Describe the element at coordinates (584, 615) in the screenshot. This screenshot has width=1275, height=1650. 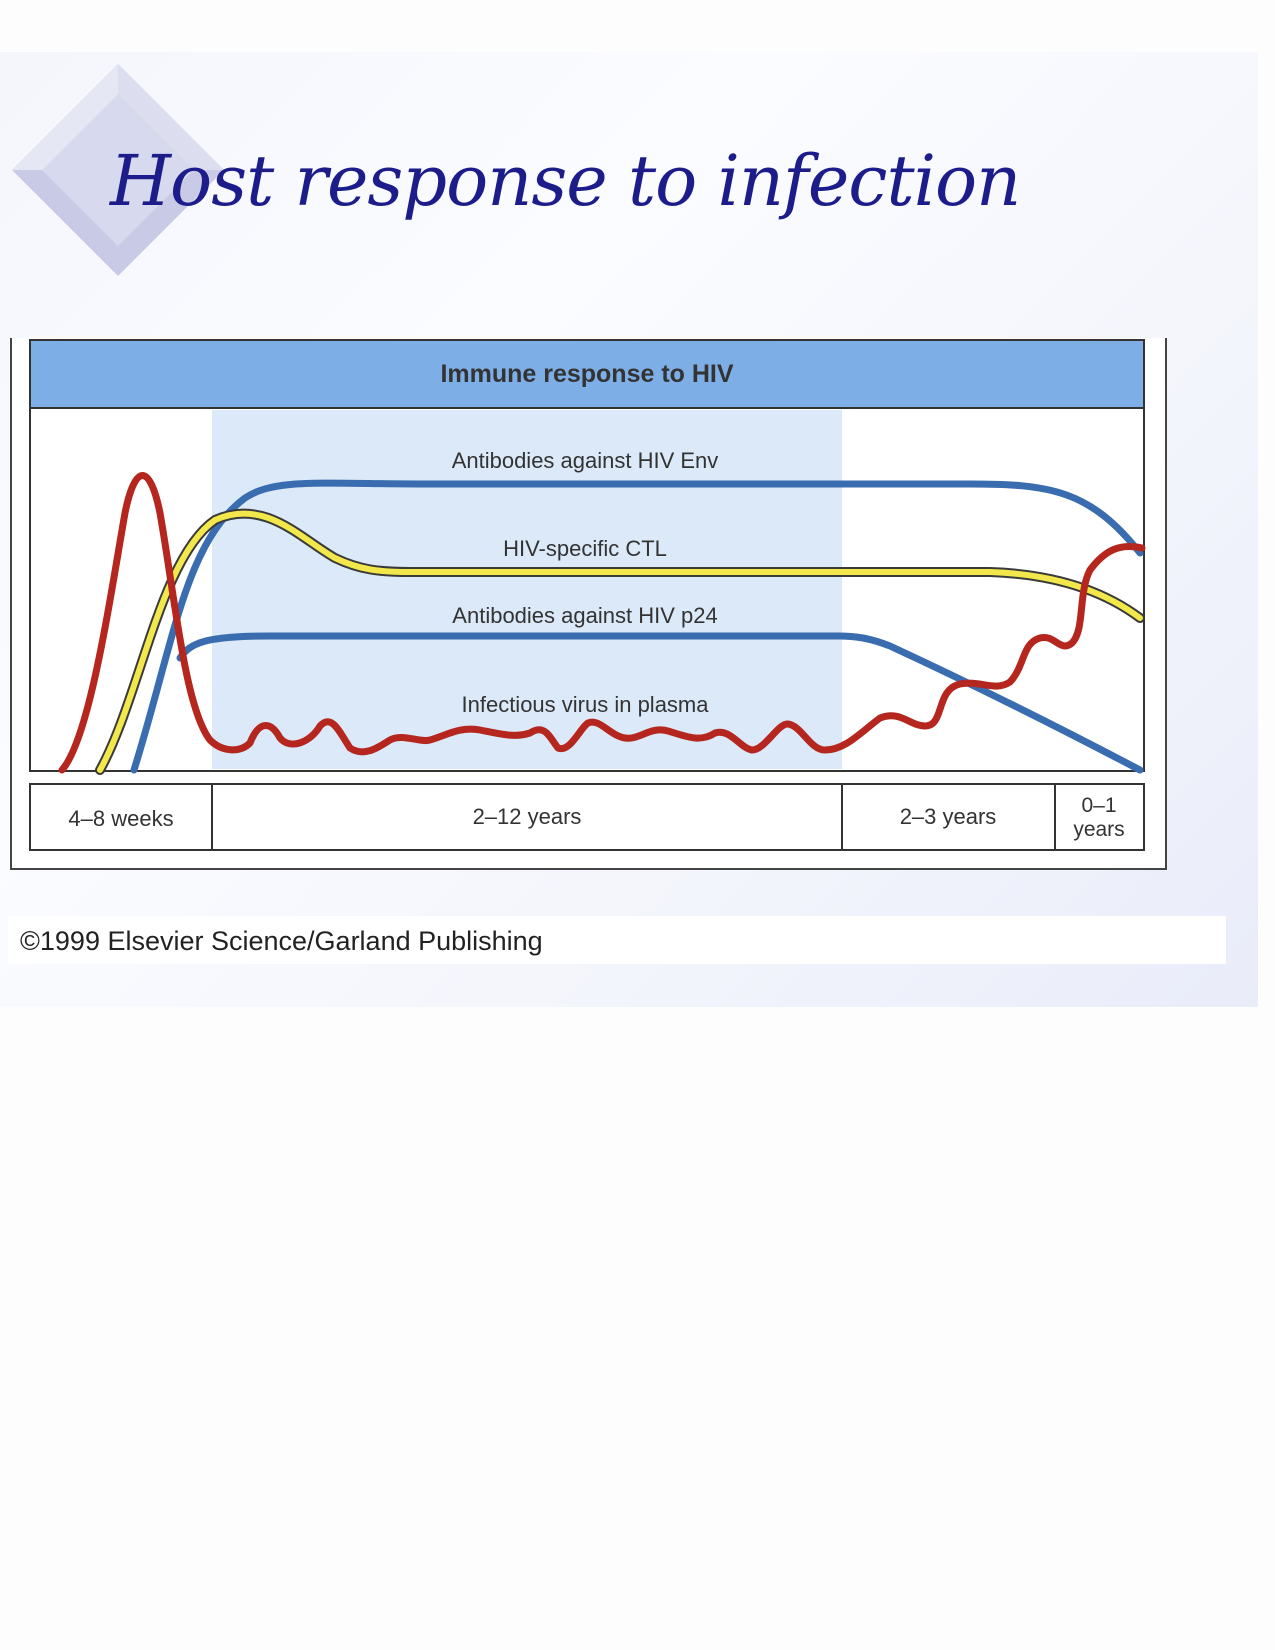
I see `label-antibodies-p24: Antibodies against HIV p24` at that location.